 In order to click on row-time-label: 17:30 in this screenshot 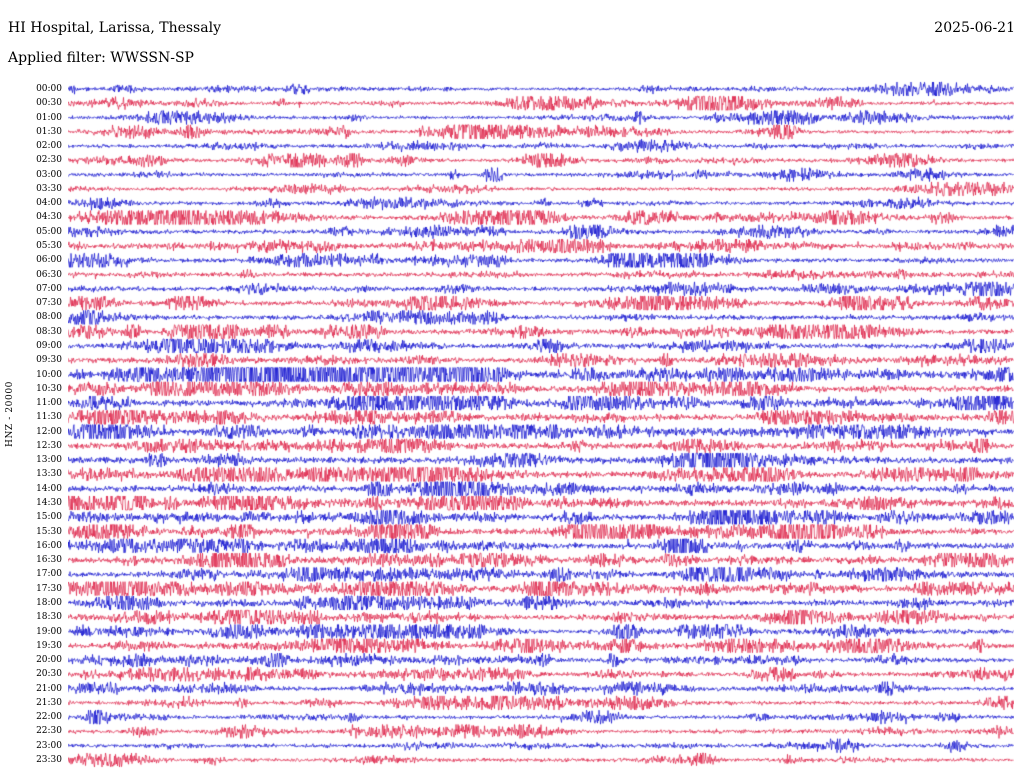, I will do `click(49, 588)`.